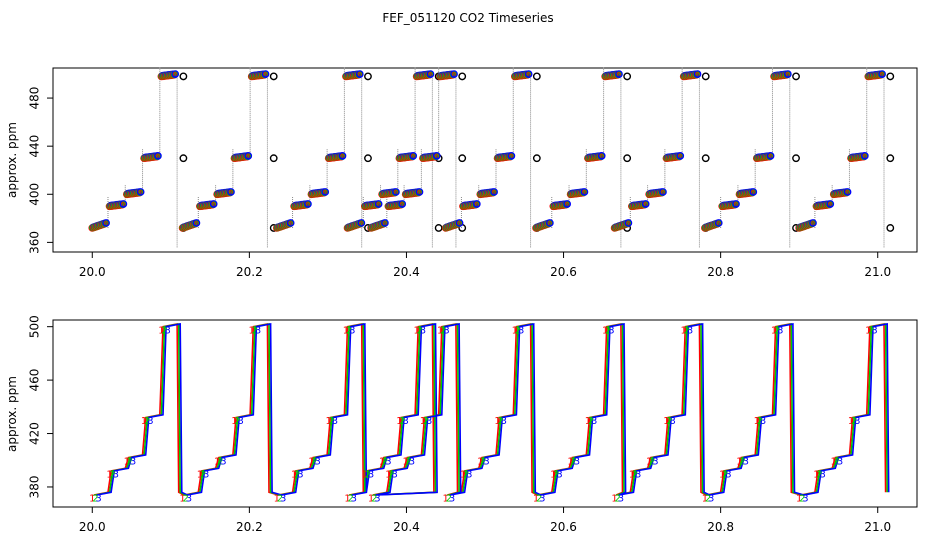 This screenshot has width=936, height=540. Describe the element at coordinates (35, 98) in the screenshot. I see `y-tick-label: 480` at that location.